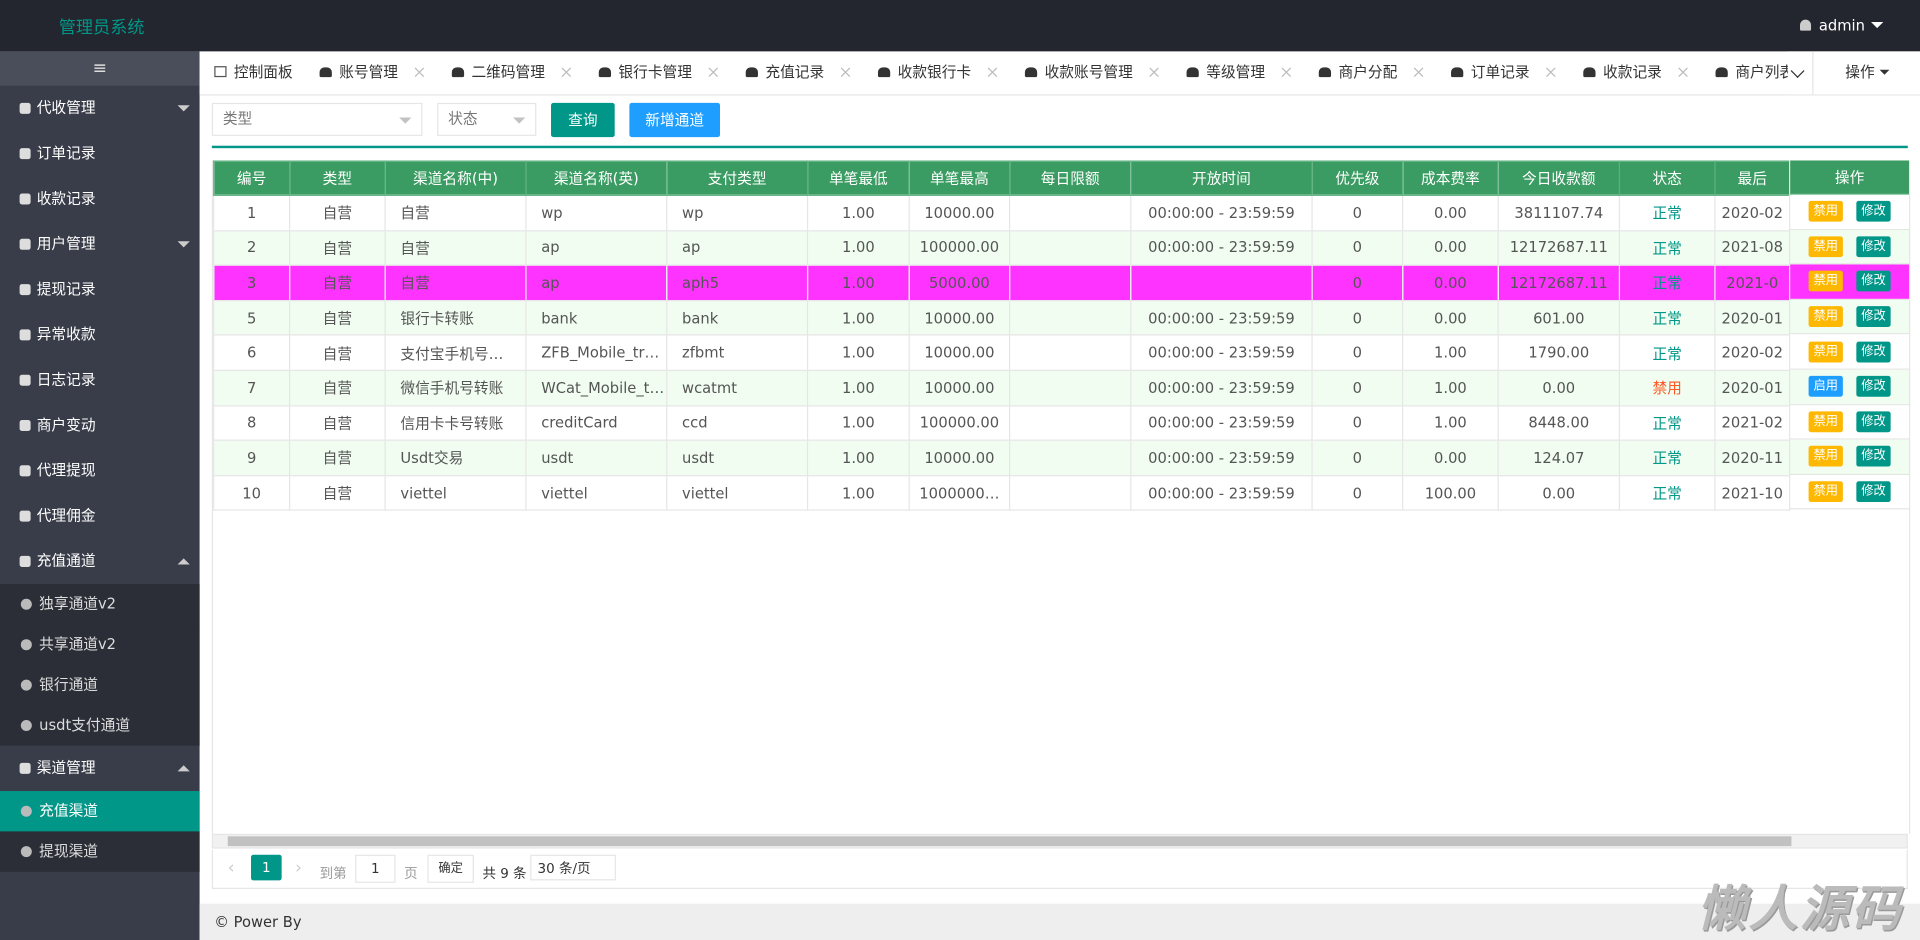  I want to click on menu-item: 收款记录, so click(100, 198).